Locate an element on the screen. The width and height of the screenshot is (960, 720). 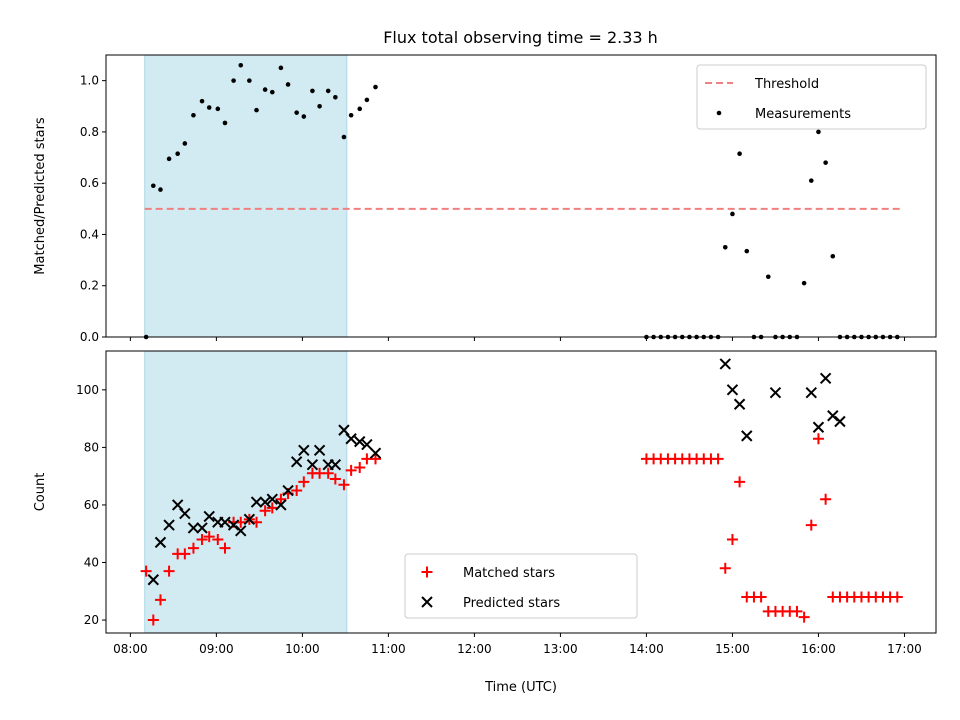
y-tick-label: 0.0 is located at coordinates (89, 337).